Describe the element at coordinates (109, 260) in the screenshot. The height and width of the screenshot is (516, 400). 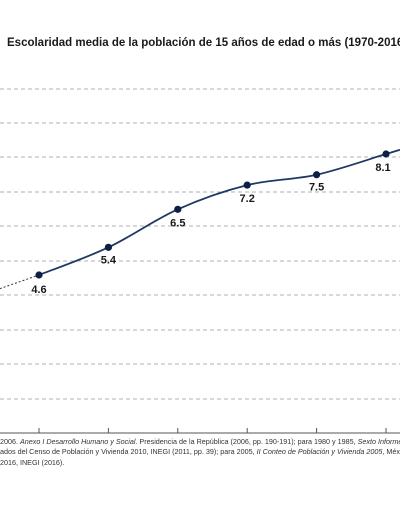
I see `data-label: 5.4` at that location.